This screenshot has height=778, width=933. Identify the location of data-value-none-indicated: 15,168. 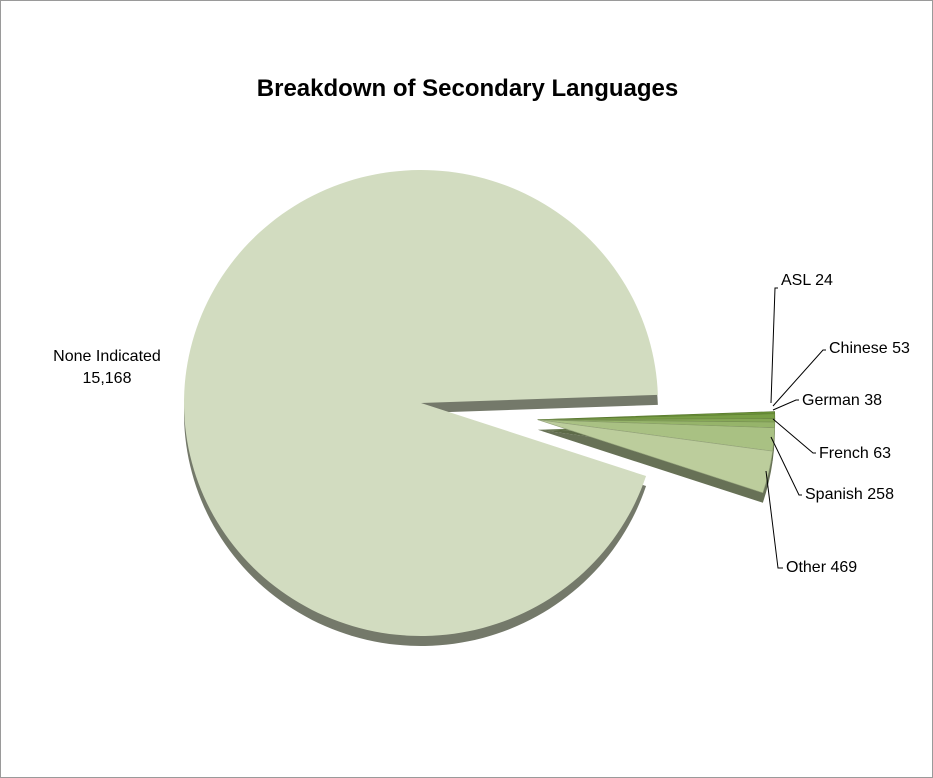
(107, 378).